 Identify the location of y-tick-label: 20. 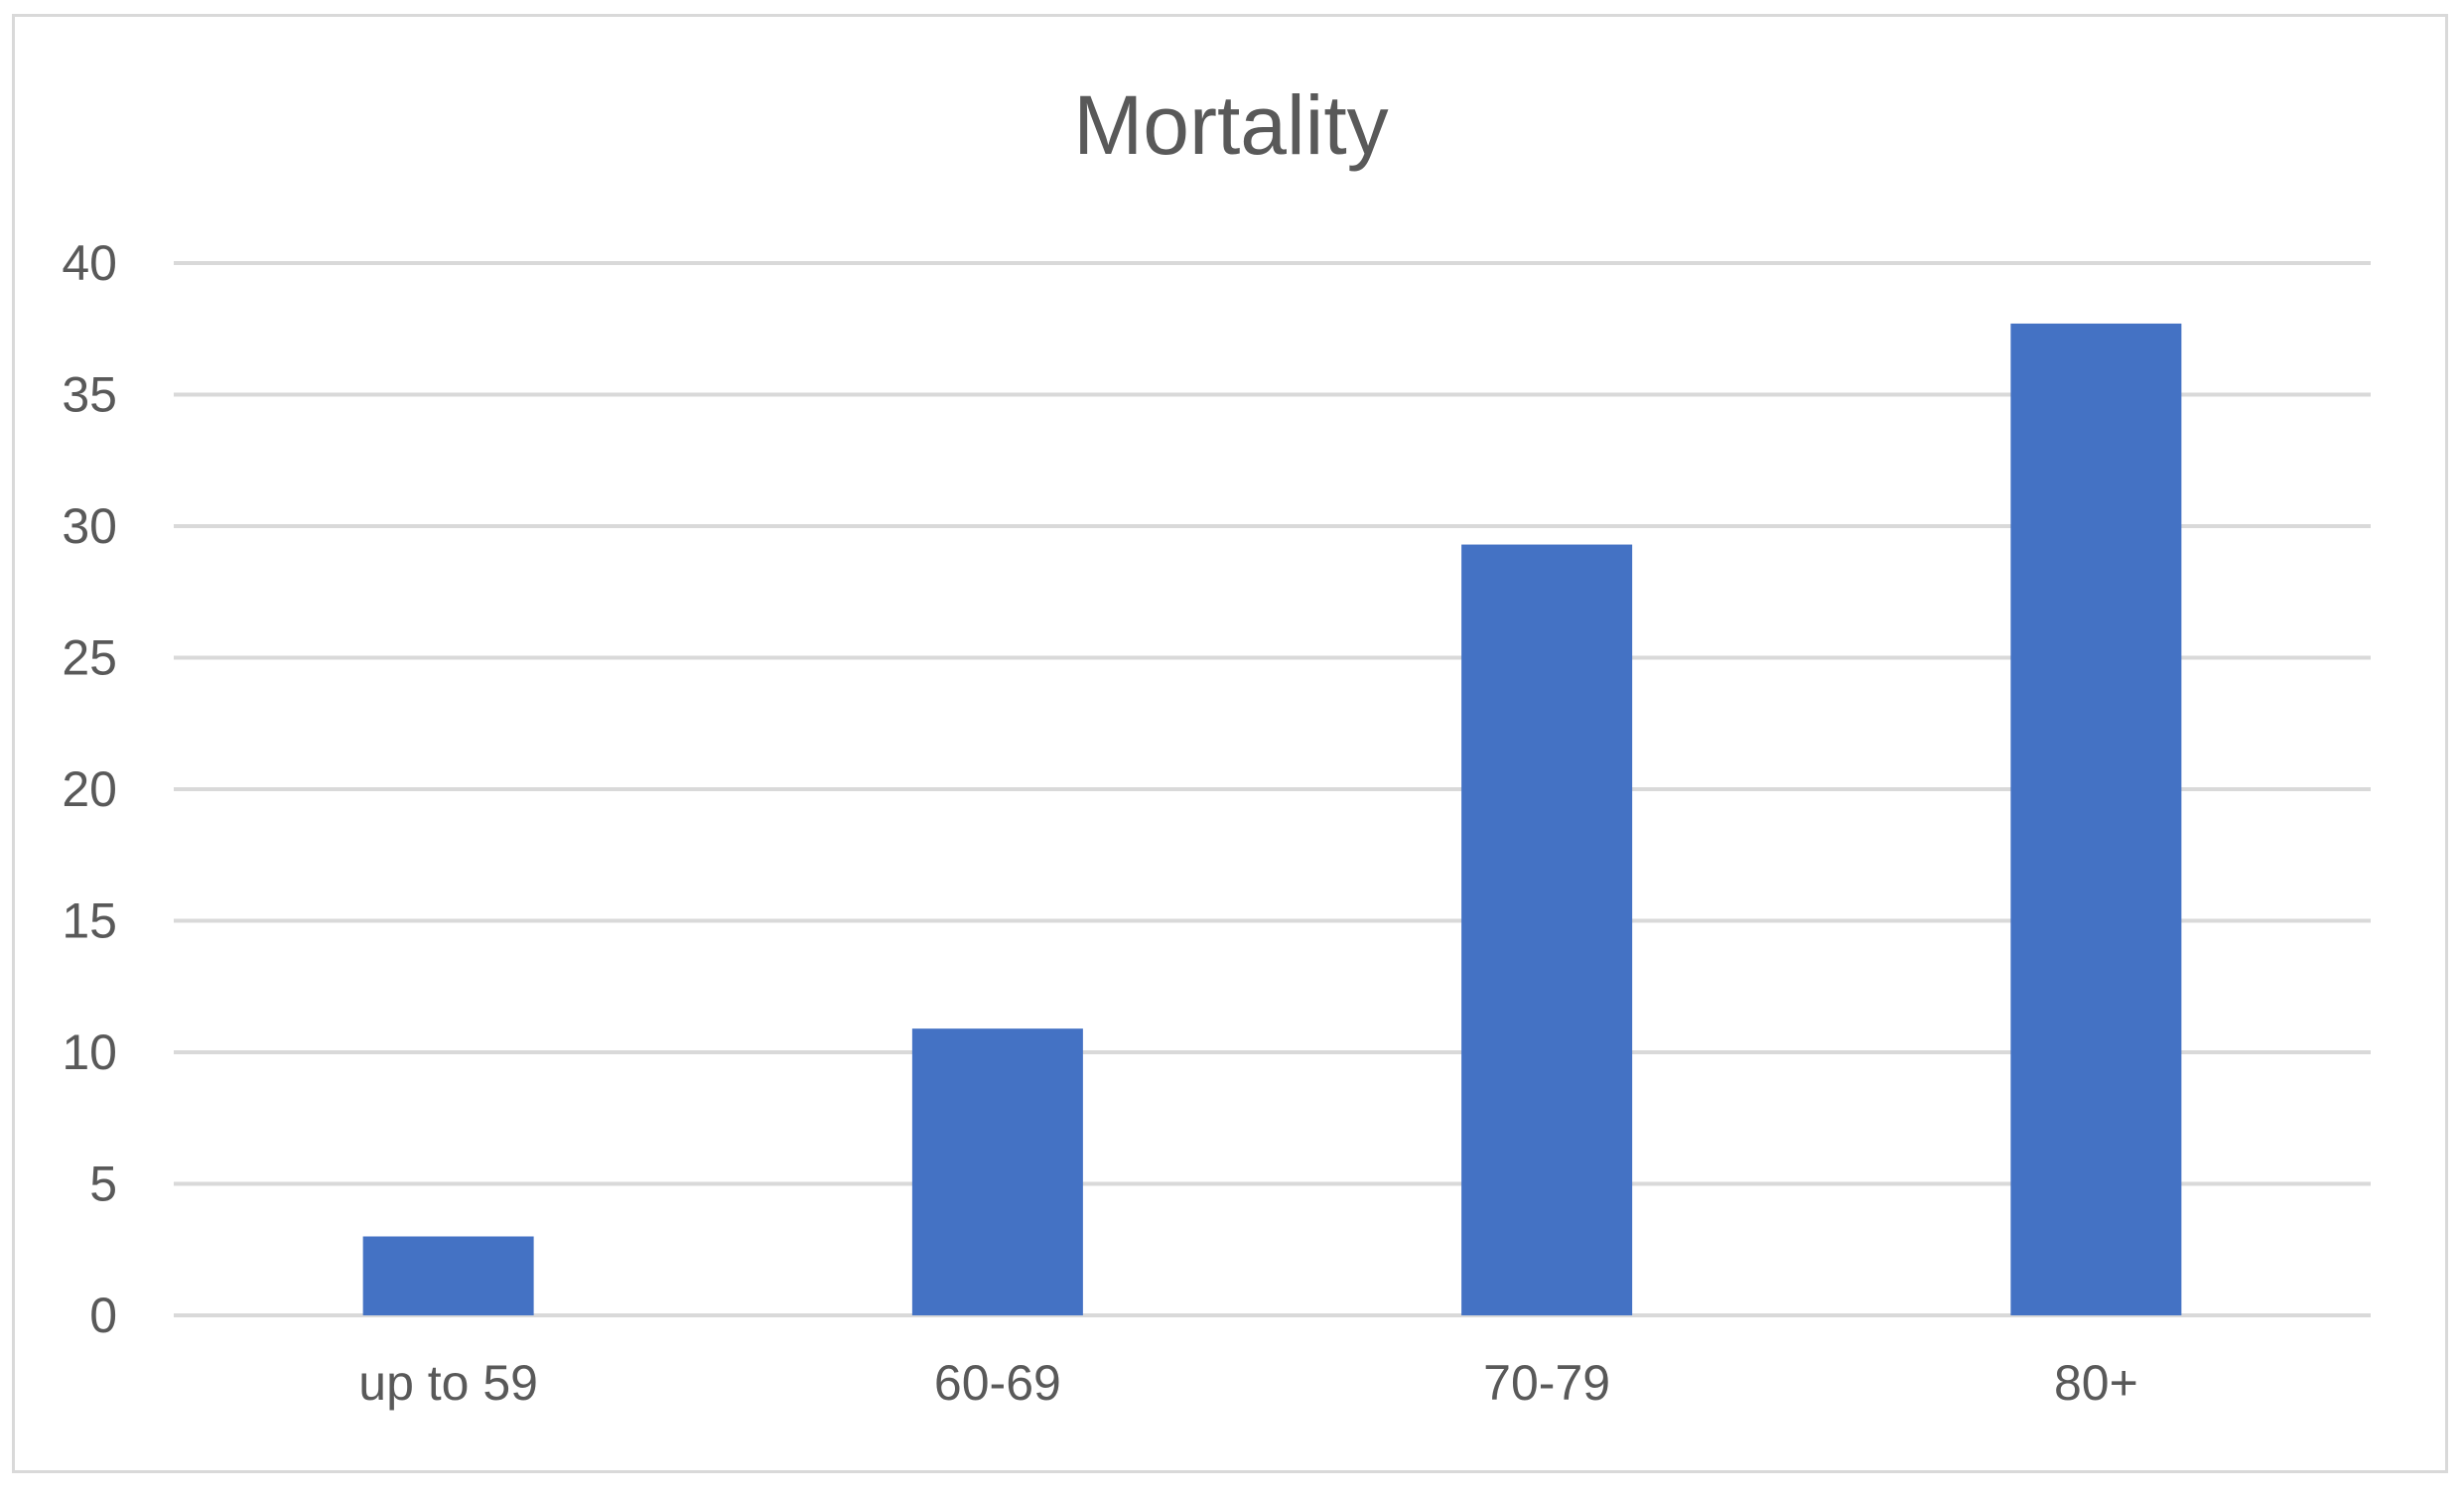
(89, 789).